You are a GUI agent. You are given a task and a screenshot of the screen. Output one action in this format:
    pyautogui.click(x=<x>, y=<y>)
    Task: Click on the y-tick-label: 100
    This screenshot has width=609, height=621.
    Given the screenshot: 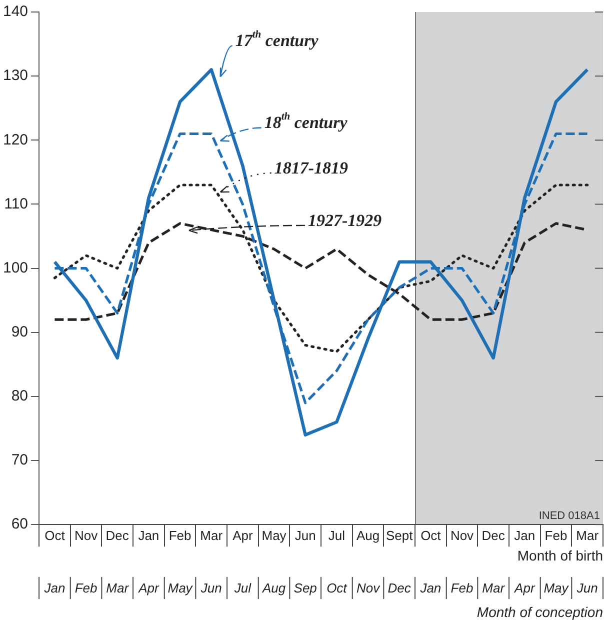 What is the action you would take?
    pyautogui.click(x=15, y=267)
    